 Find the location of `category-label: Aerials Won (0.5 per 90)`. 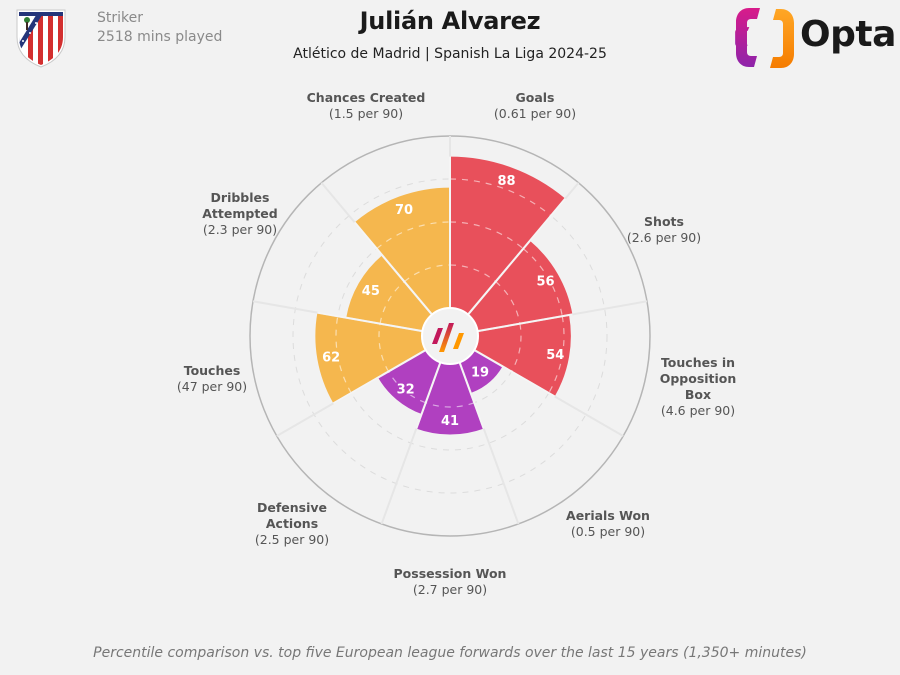

category-label: Aerials Won (0.5 per 90) is located at coordinates (608, 524).